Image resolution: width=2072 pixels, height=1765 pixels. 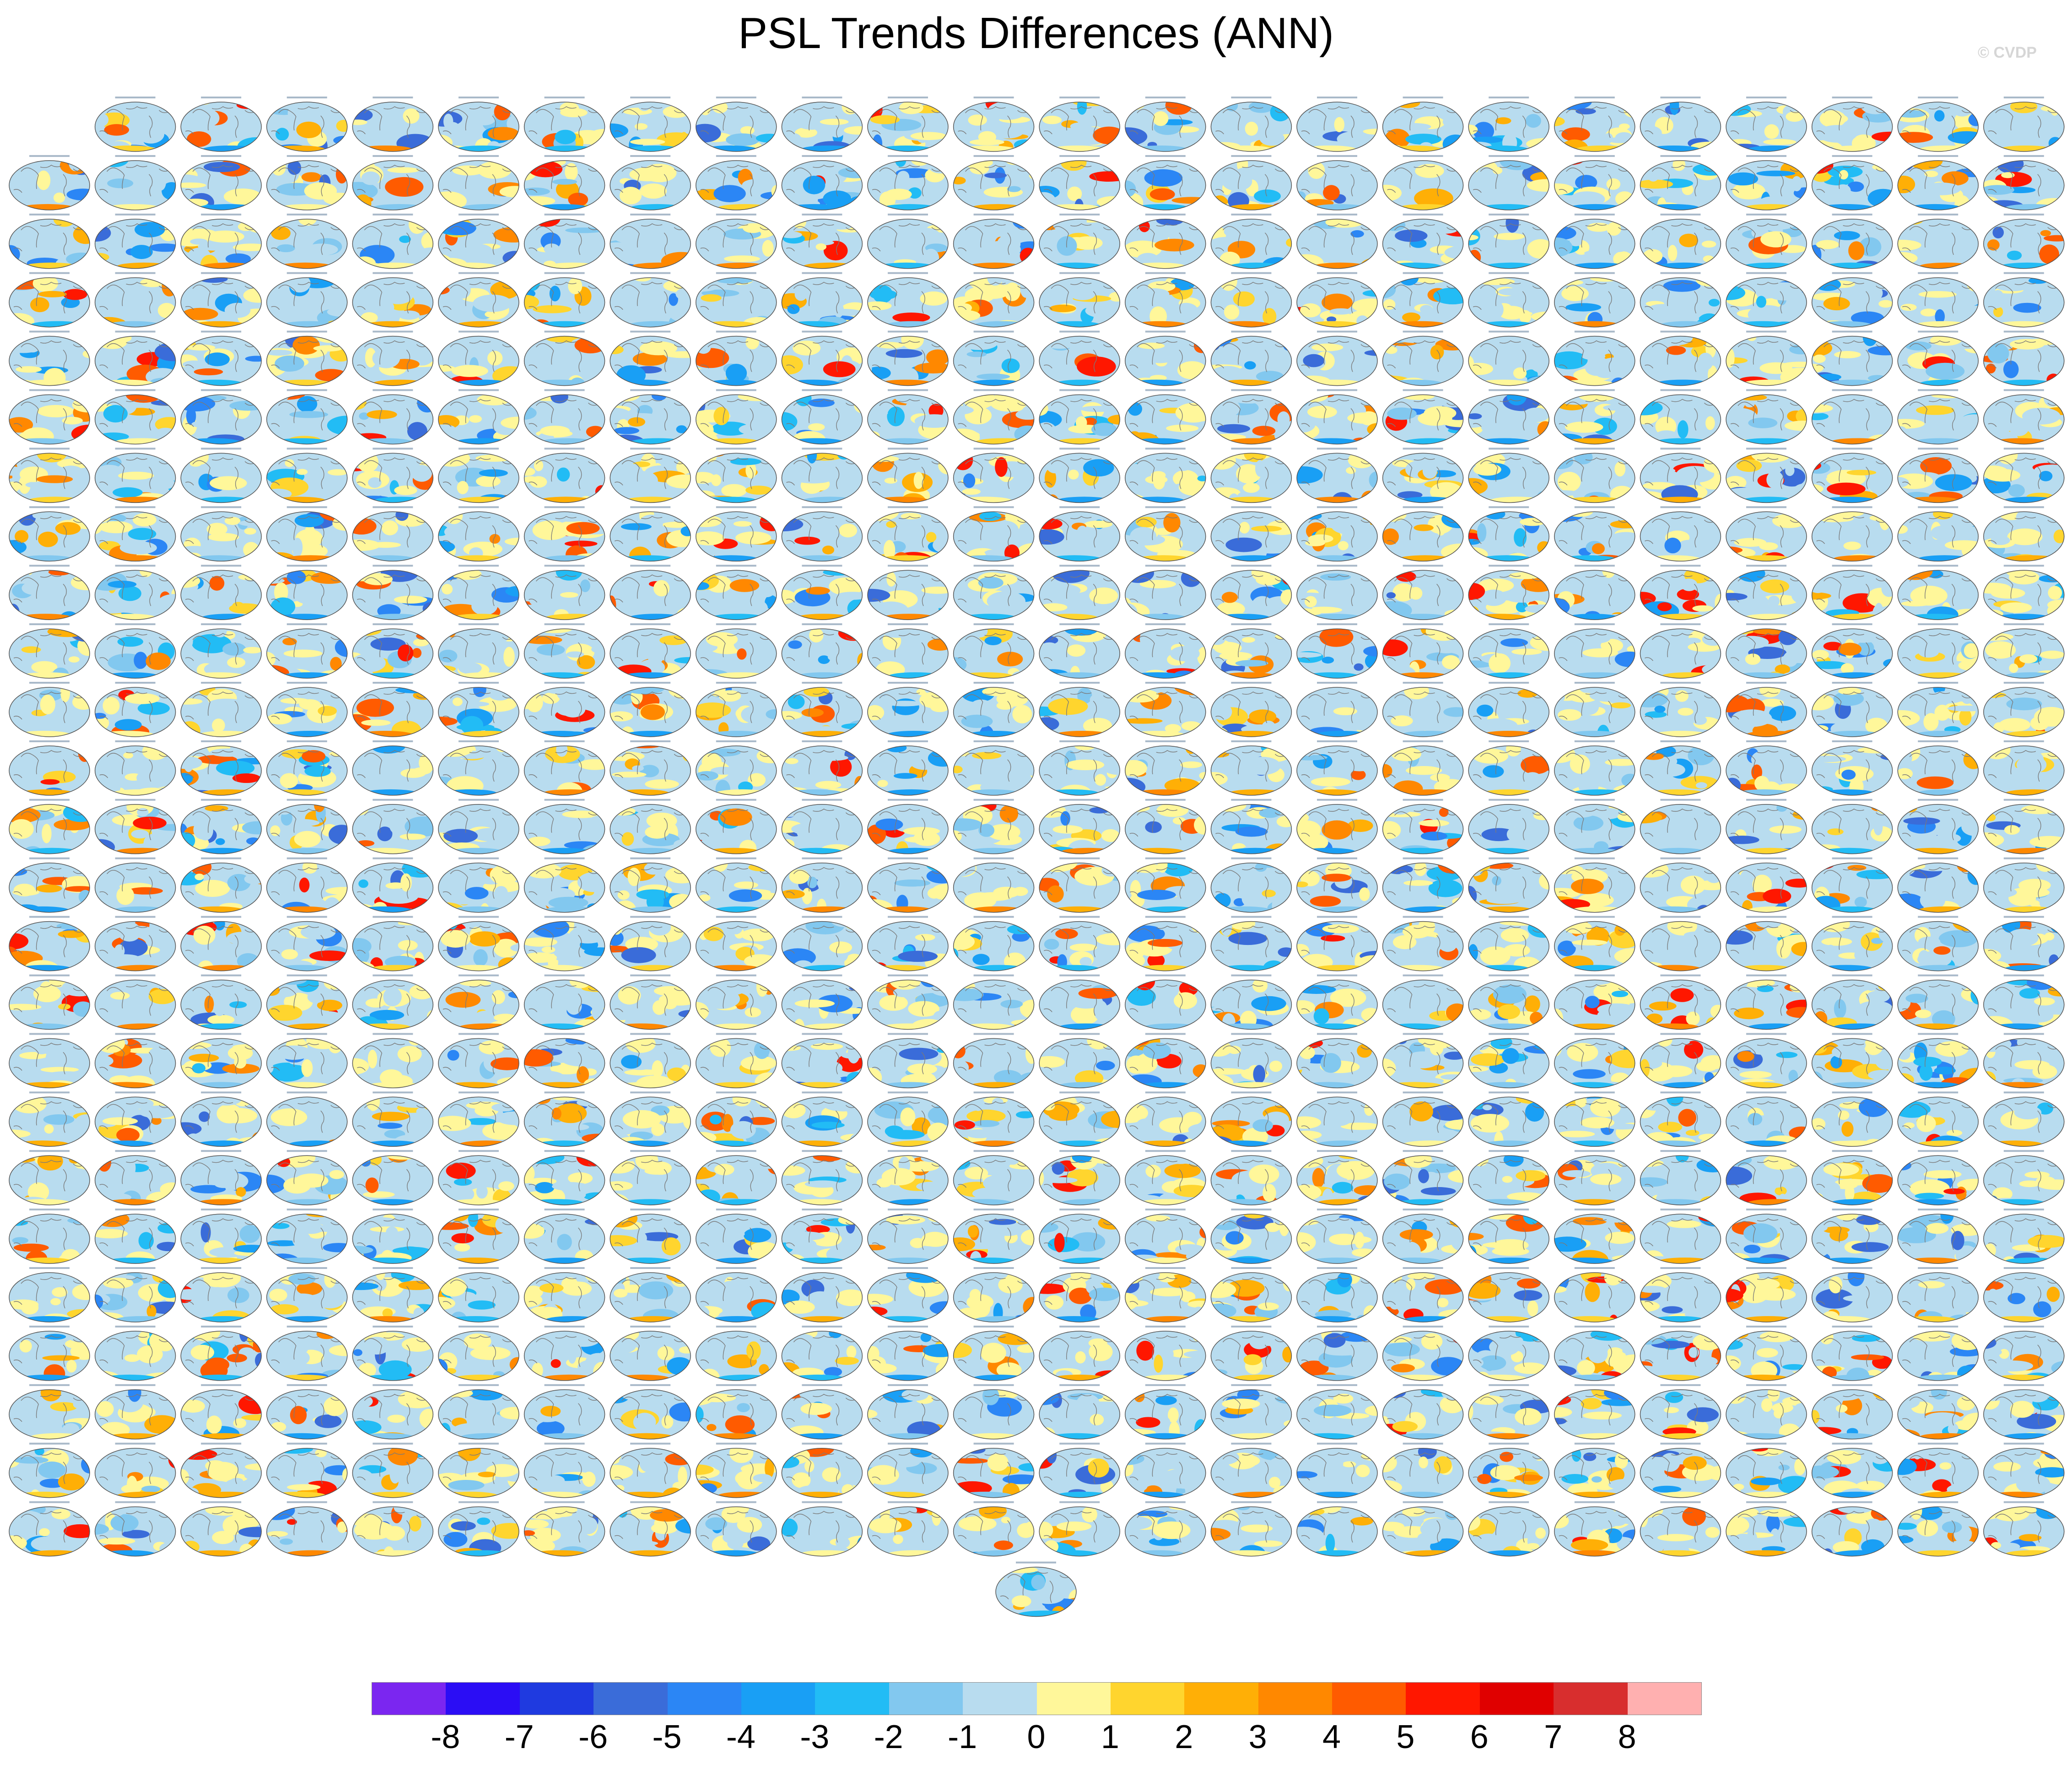 I want to click on colorbar-label: 1, so click(x=1110, y=1737).